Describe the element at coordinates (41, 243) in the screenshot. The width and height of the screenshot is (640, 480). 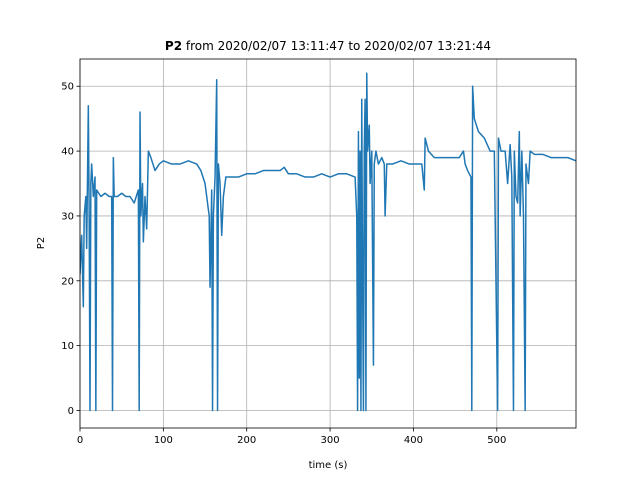
I see `y-axis-label: P2` at that location.